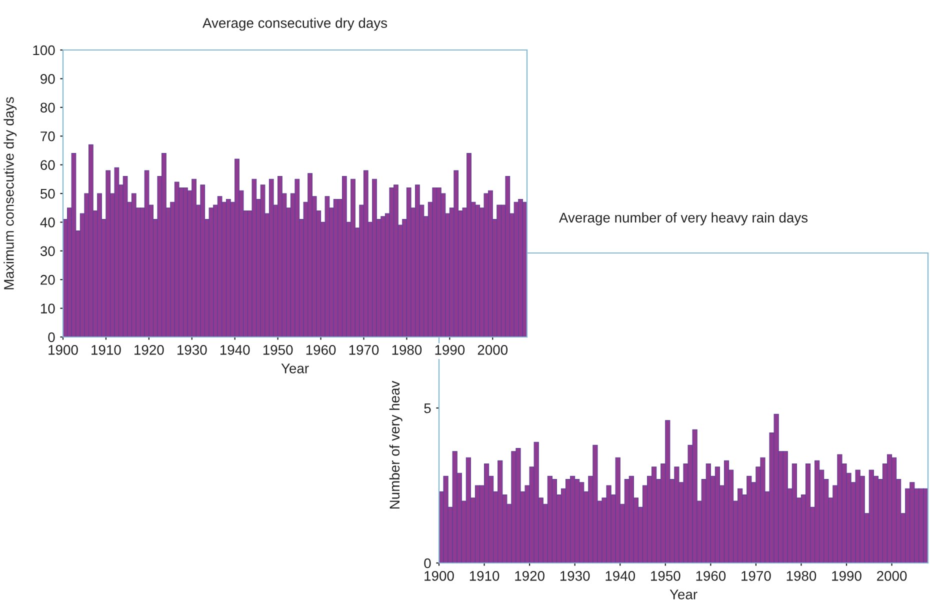 The width and height of the screenshot is (930, 604). What do you see at coordinates (395, 444) in the screenshot?
I see `y-axis-title: Number of very heav` at bounding box center [395, 444].